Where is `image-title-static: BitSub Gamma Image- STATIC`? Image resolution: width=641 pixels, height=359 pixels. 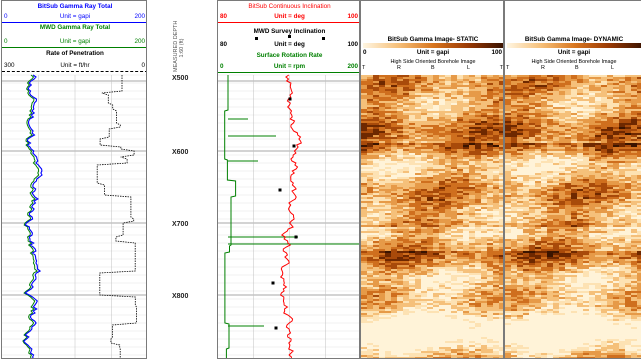
image-title-static: BitSub Gamma Image- STATIC is located at coordinates (433, 39).